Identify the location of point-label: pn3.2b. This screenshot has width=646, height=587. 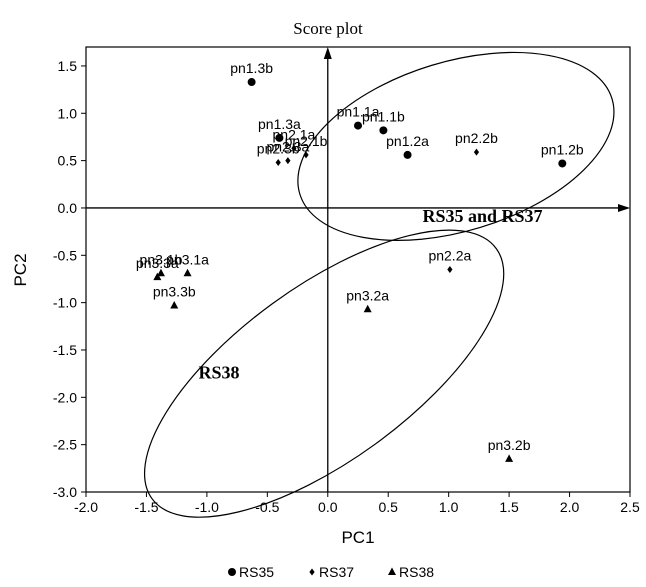
(509, 445).